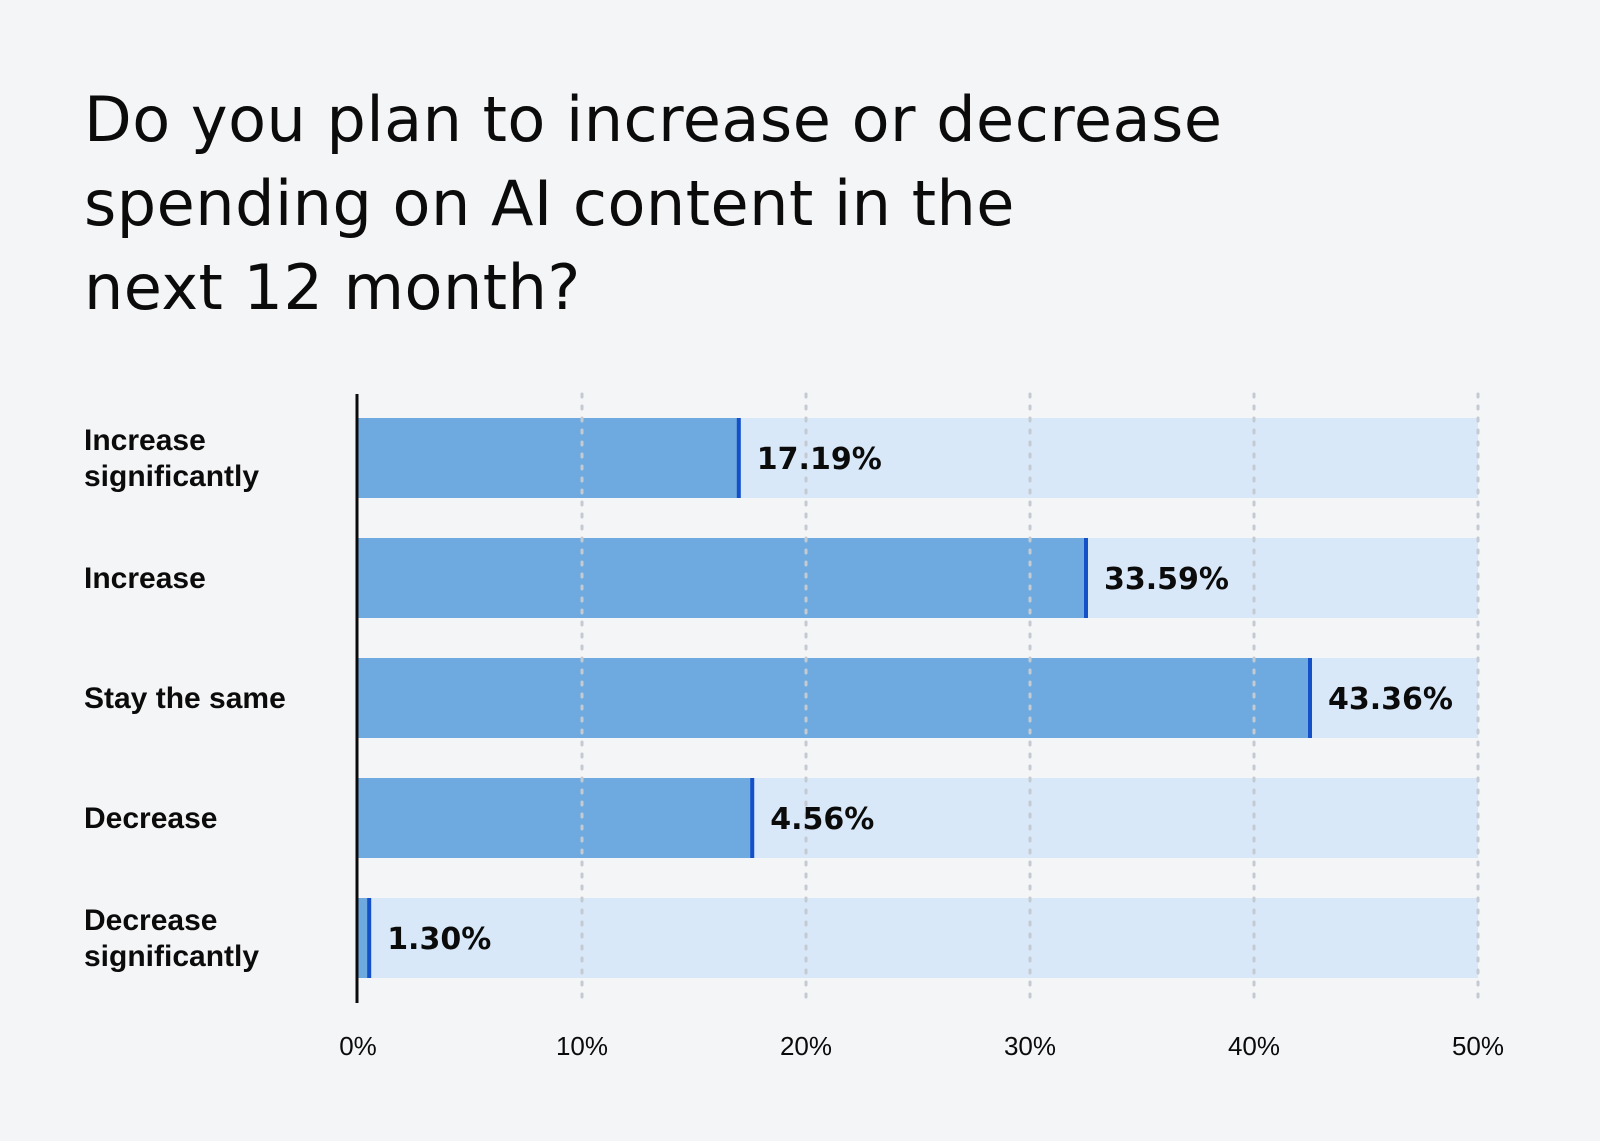 This screenshot has height=1141, width=1600. I want to click on x-tick-label: 40%, so click(1254, 1046).